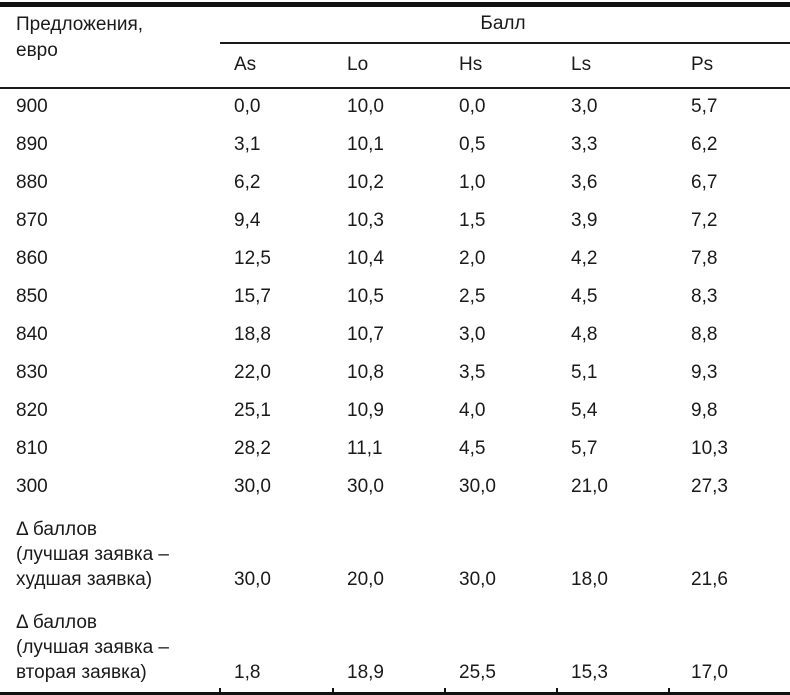  Describe the element at coordinates (247, 144) in the screenshot. I see `value-cell: 3,1` at that location.